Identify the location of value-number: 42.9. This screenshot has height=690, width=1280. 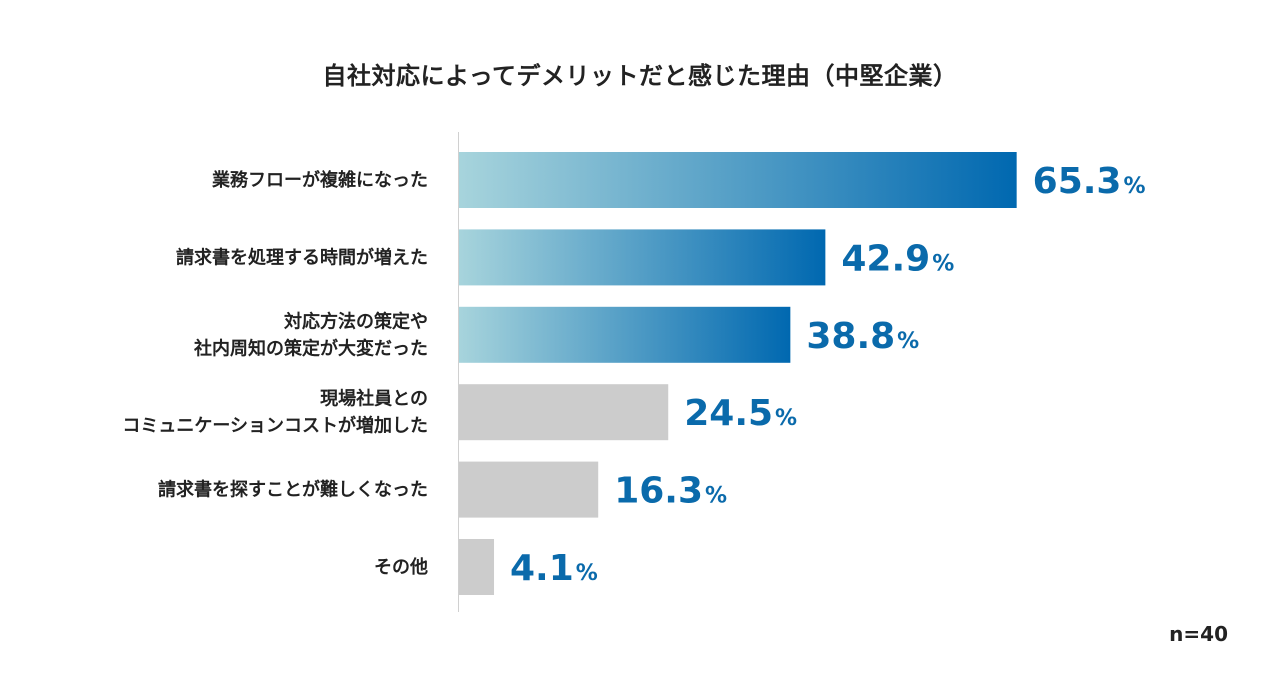
(885, 258).